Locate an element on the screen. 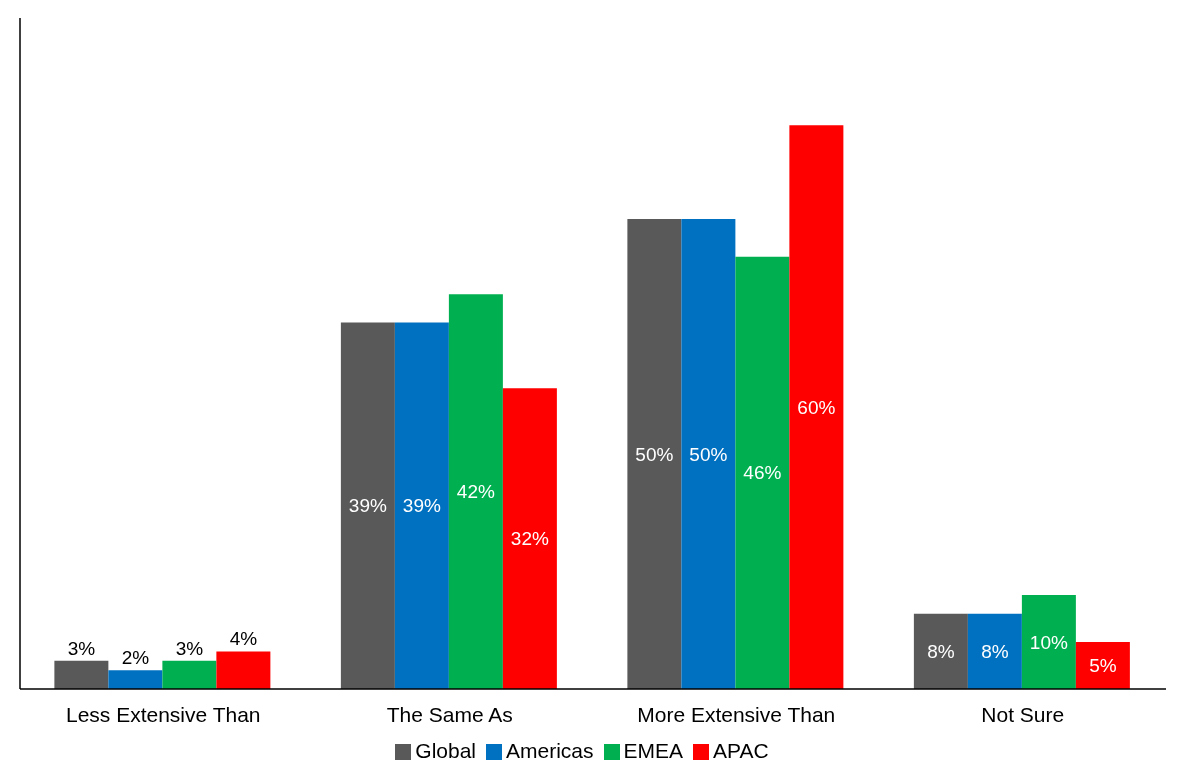 The width and height of the screenshot is (1184, 775). data-label: 2% is located at coordinates (135, 658).